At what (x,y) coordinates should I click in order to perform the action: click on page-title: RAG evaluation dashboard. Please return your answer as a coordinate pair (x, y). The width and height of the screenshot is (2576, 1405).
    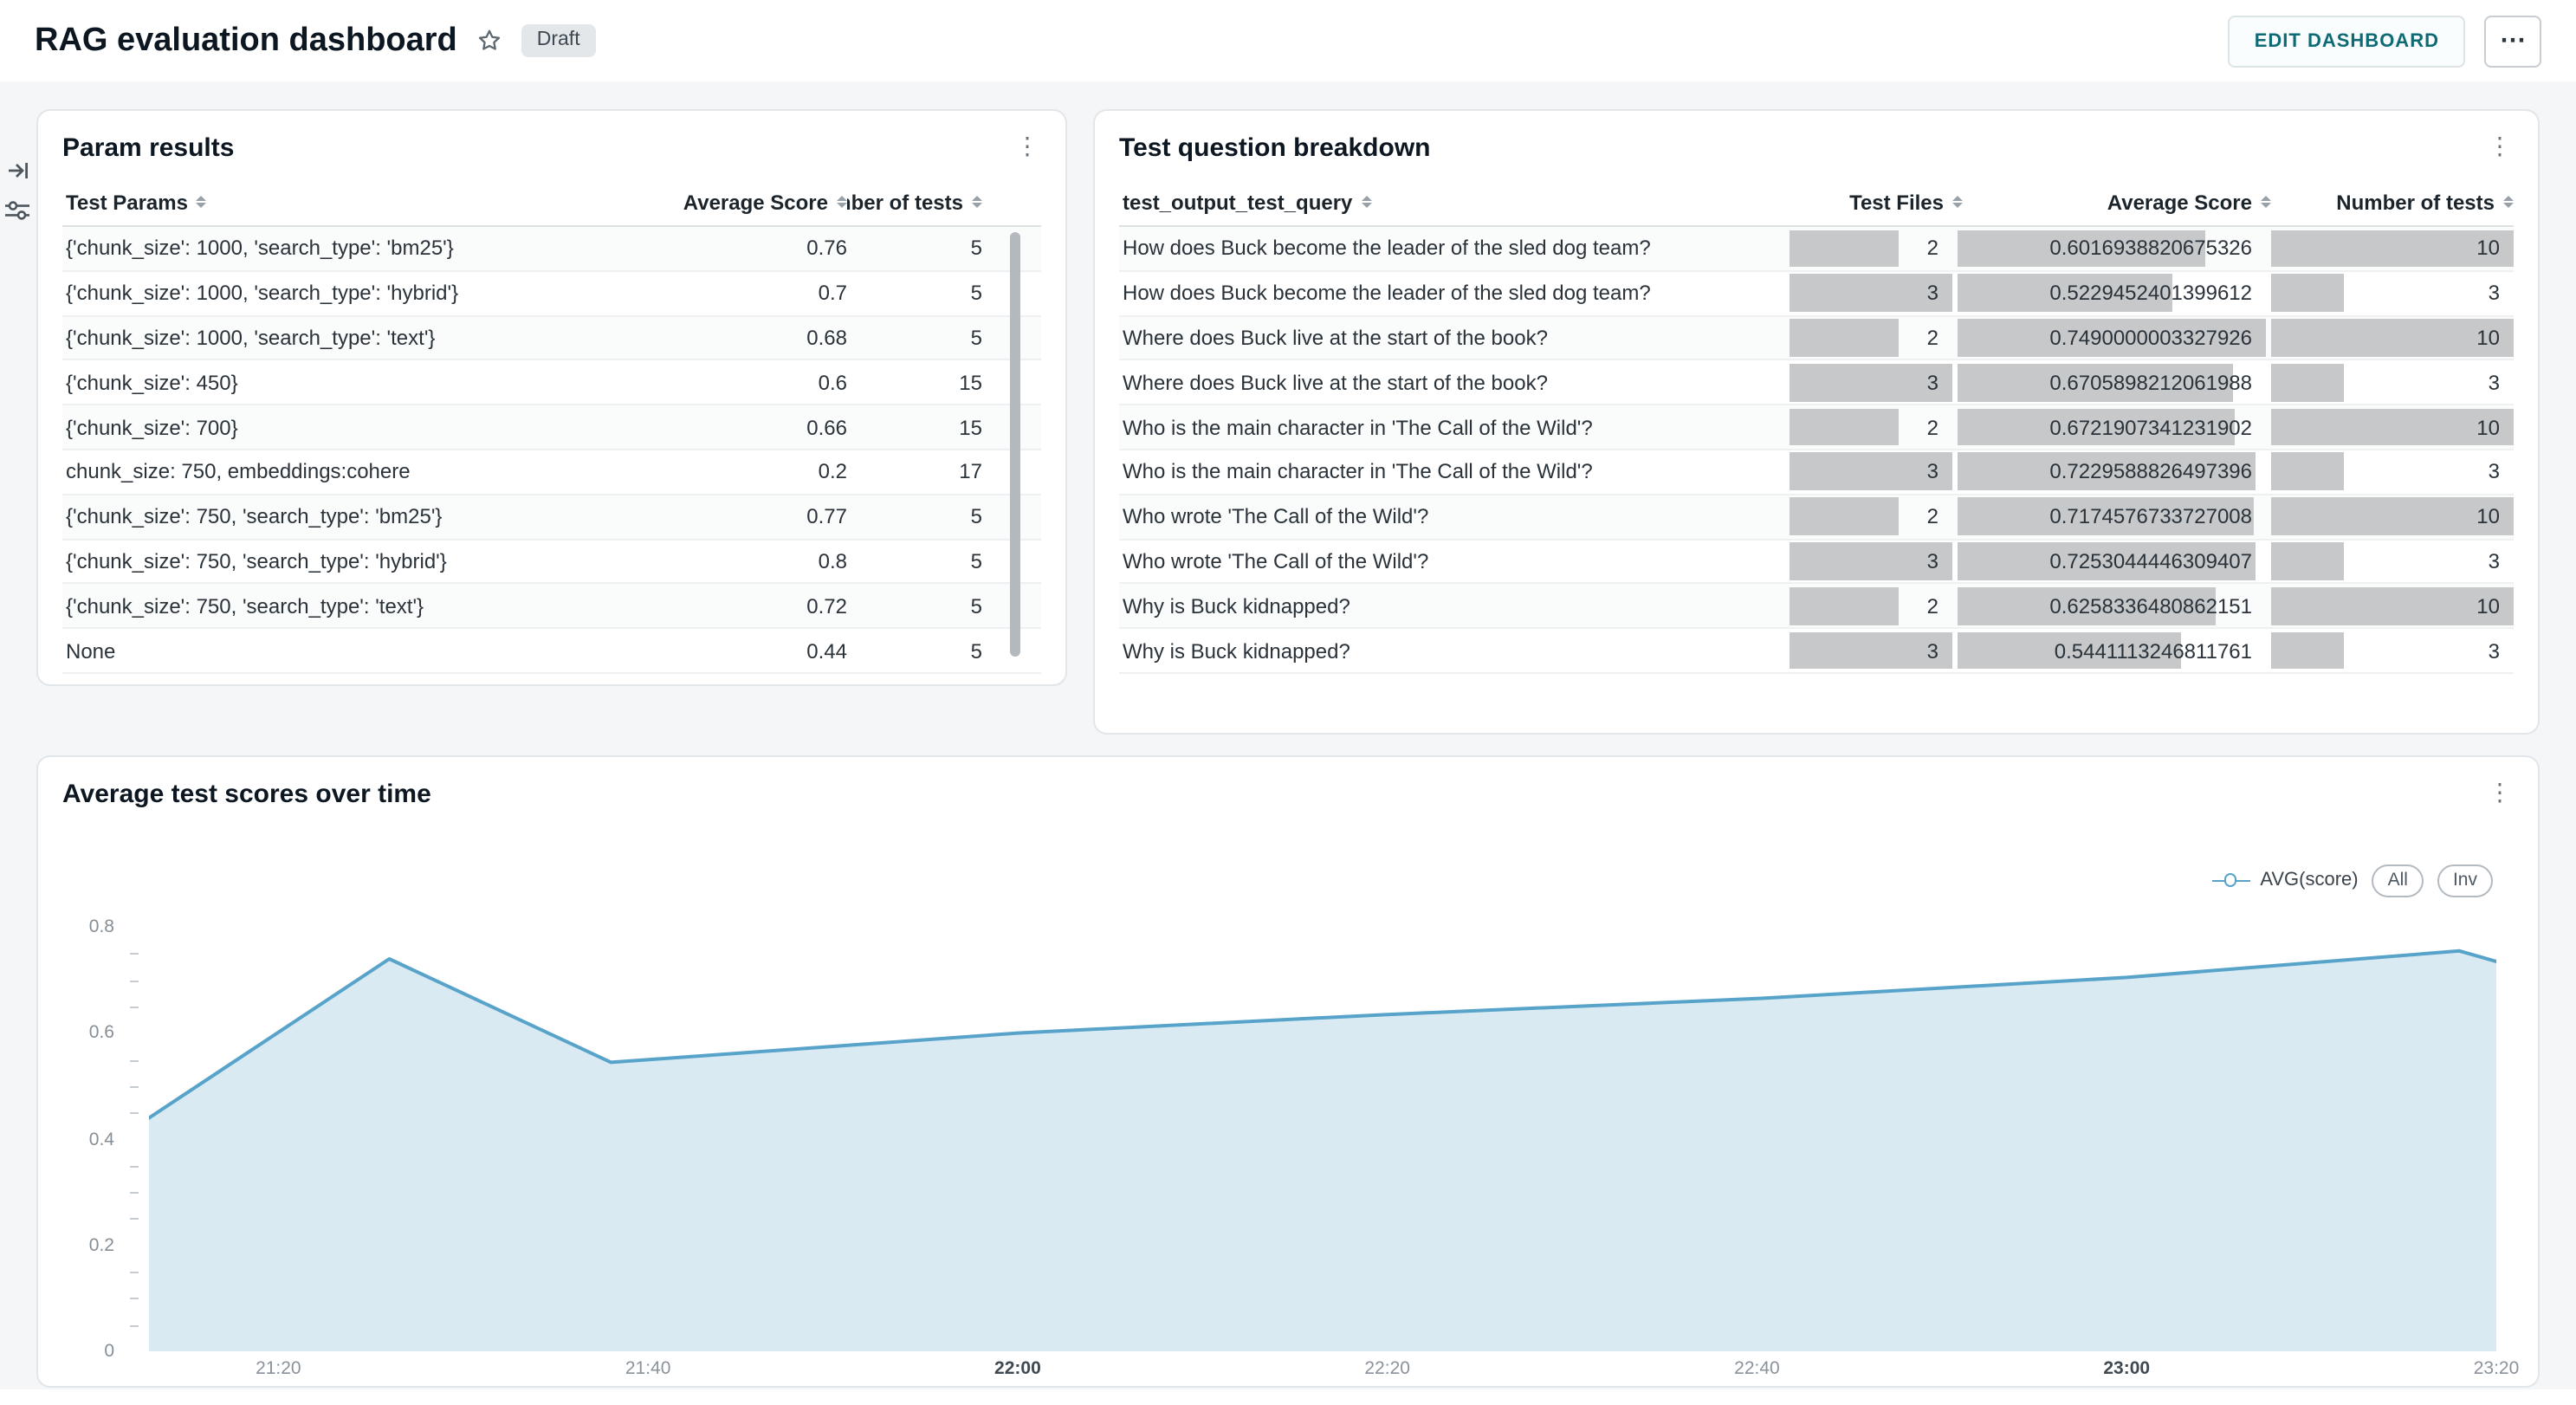
    Looking at the image, I should click on (246, 40).